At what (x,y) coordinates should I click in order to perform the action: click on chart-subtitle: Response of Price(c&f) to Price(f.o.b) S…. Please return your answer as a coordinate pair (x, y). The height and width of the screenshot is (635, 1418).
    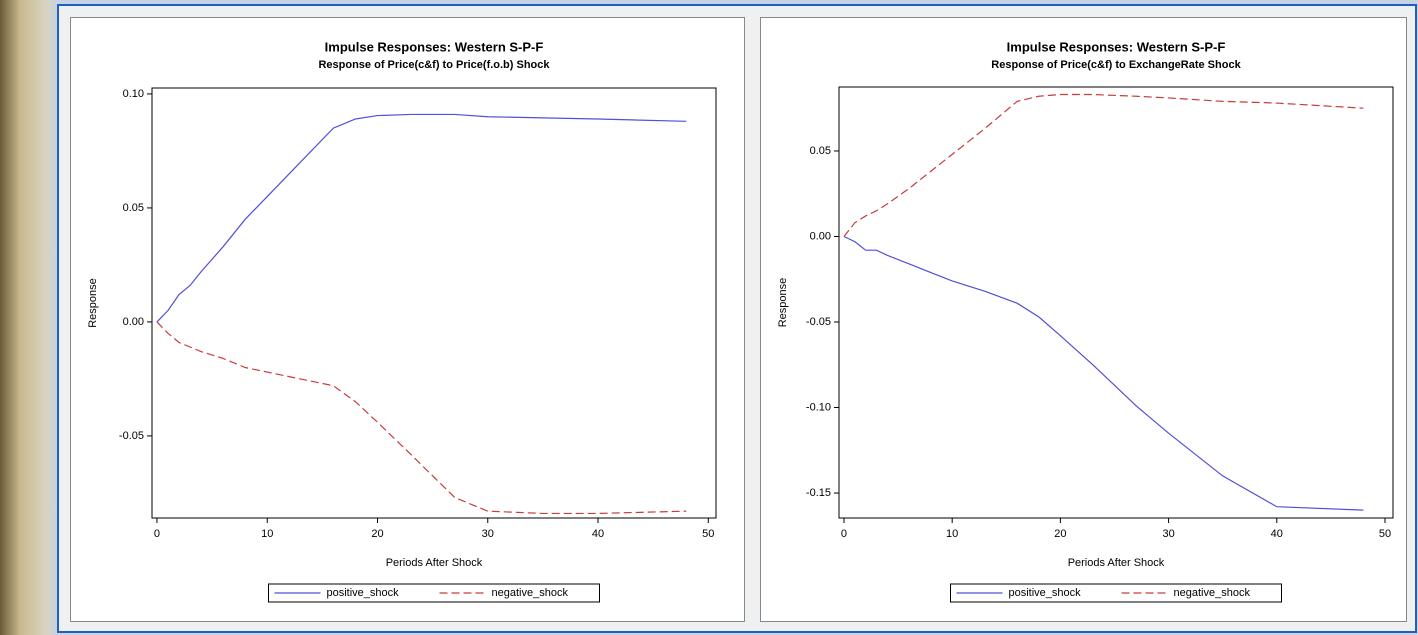
    Looking at the image, I should click on (434, 65).